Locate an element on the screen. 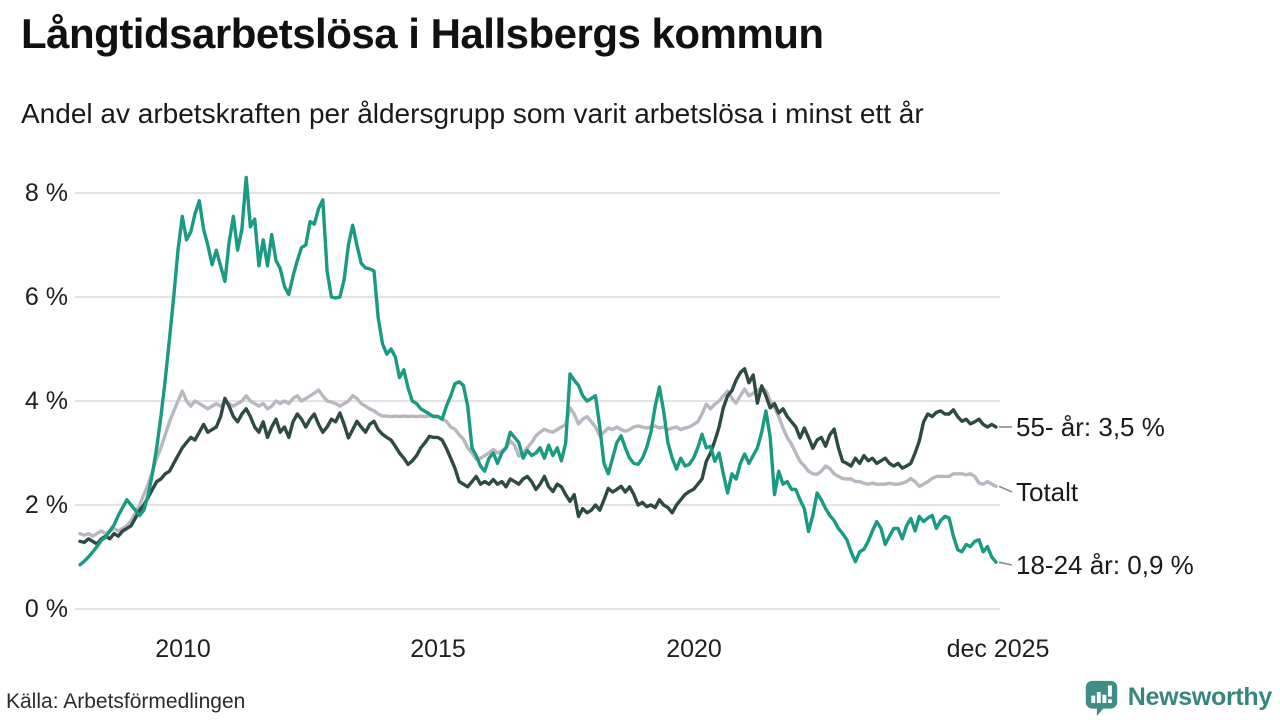  newsworthy-bubble-chart-icon is located at coordinates (1101, 697).